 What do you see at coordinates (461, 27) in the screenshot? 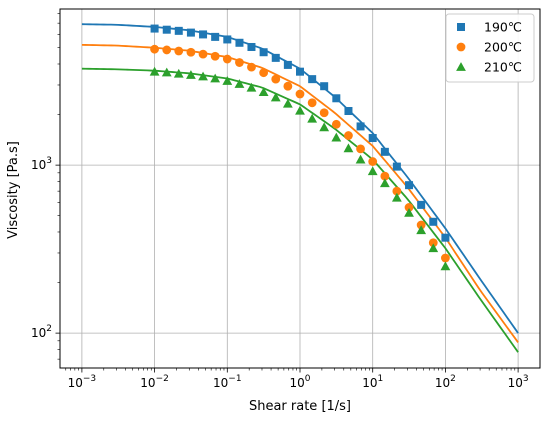
I see `legend-marker-square` at bounding box center [461, 27].